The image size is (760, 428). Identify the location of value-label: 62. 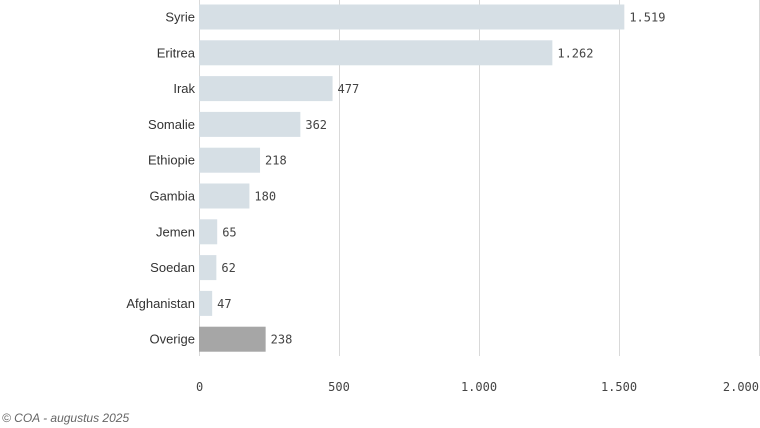
(228, 268).